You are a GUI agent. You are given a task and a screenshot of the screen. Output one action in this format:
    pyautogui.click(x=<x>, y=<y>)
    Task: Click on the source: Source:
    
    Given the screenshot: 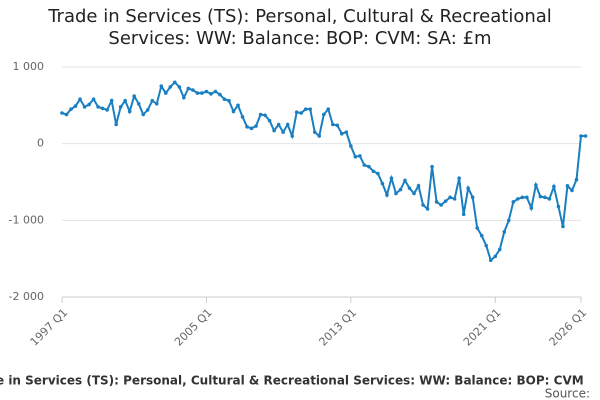 What is the action you would take?
    pyautogui.click(x=567, y=393)
    